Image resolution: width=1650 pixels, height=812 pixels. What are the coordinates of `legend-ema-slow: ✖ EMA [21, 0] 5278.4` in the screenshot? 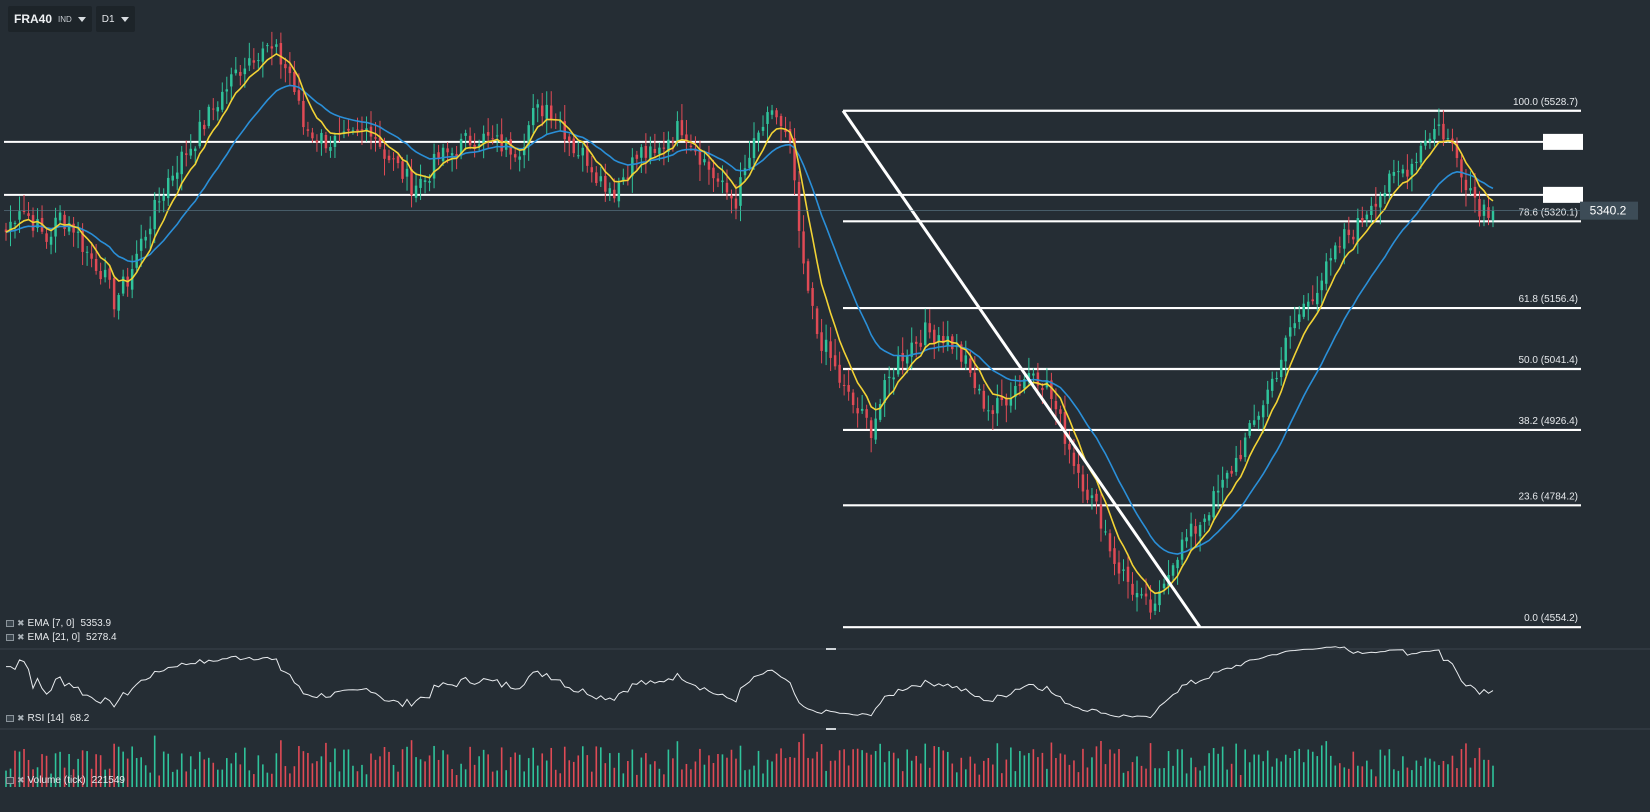 It's located at (61, 637).